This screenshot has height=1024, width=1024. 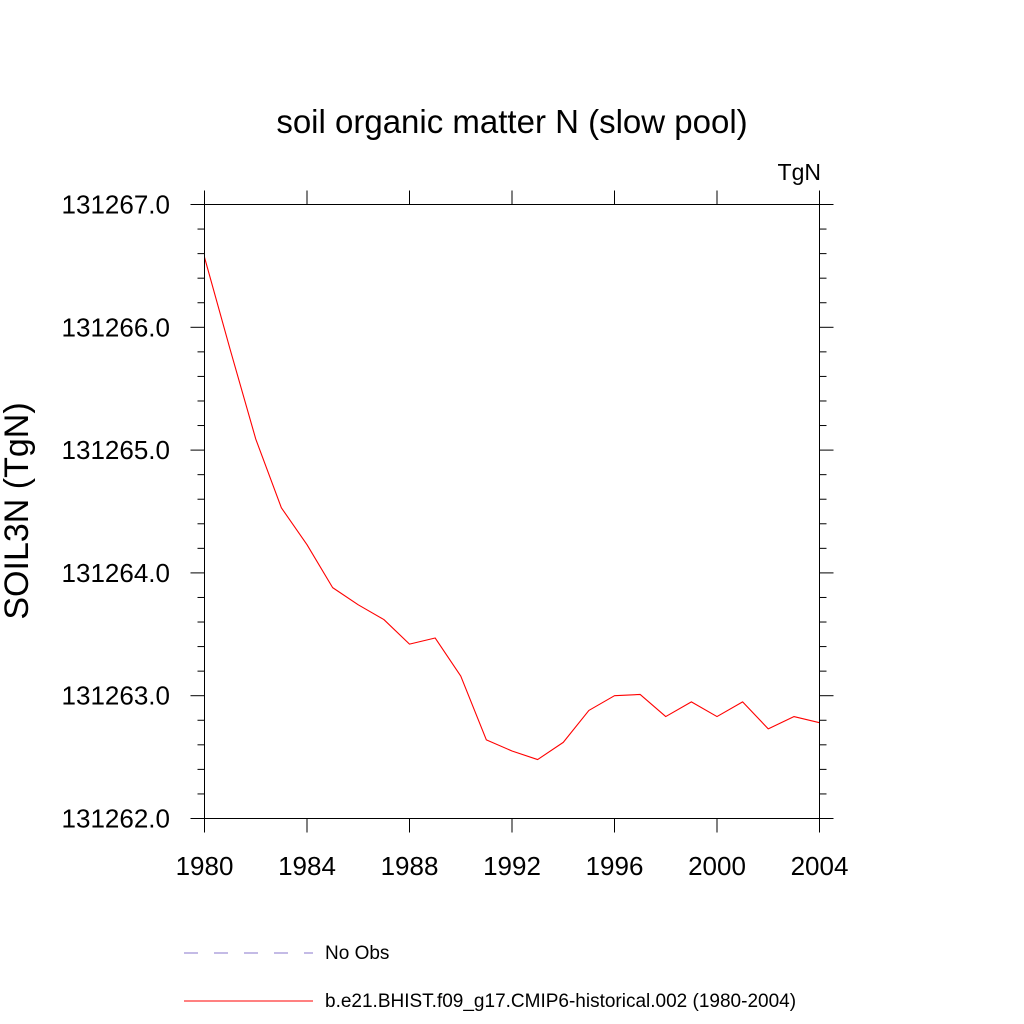 What do you see at coordinates (116, 573) in the screenshot?
I see `y-tick-label: 131264.0` at bounding box center [116, 573].